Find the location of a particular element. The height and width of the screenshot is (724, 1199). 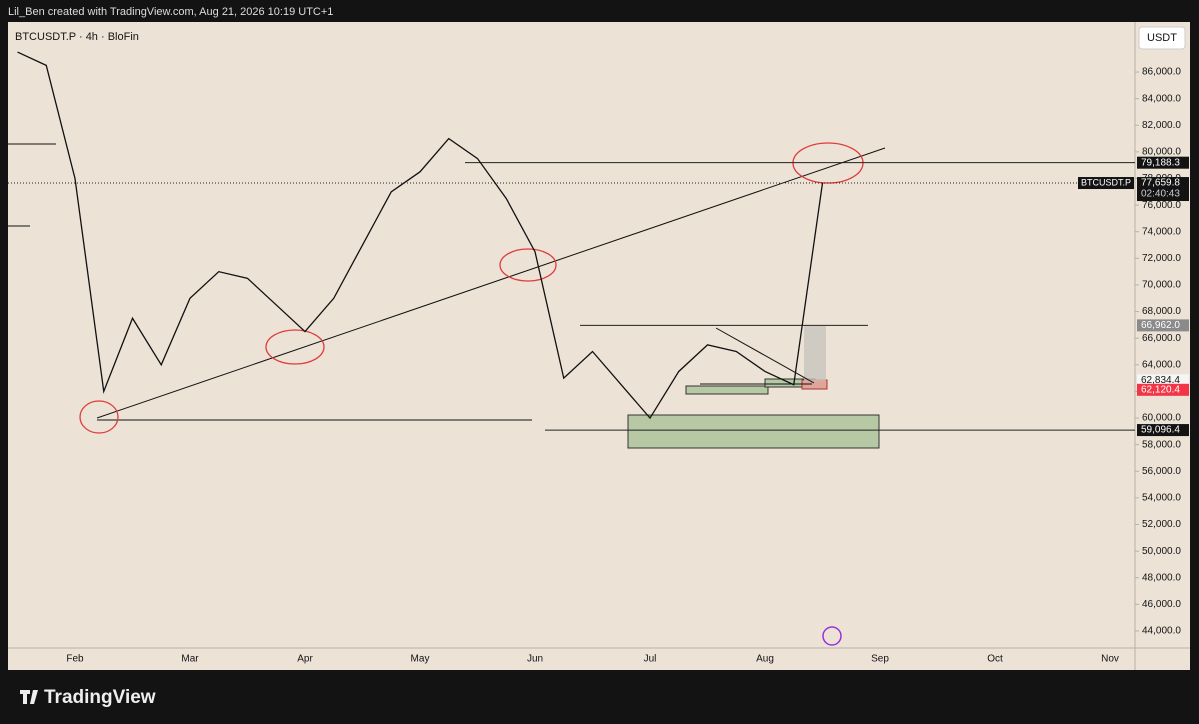

y-tick-label: 50,000.0 is located at coordinates (1161, 551).